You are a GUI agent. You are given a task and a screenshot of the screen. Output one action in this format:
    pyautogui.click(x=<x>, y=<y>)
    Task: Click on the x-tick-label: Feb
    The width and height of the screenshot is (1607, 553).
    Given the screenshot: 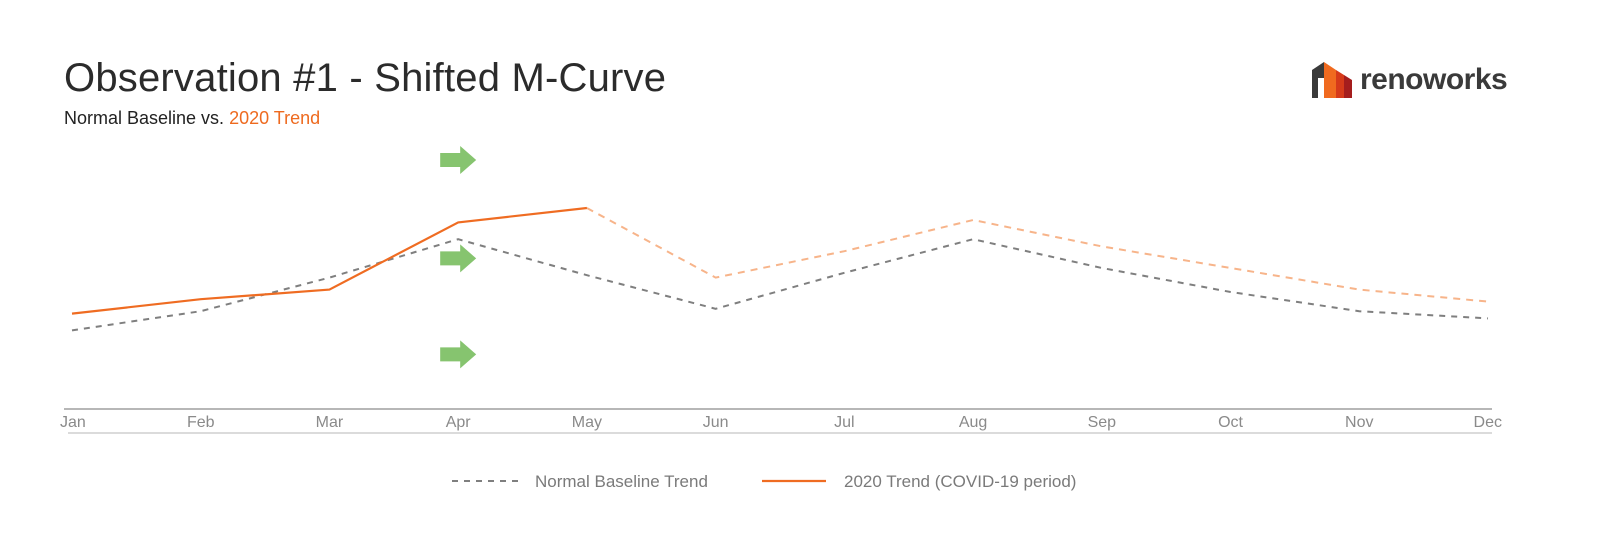 What is the action you would take?
    pyautogui.click(x=201, y=422)
    